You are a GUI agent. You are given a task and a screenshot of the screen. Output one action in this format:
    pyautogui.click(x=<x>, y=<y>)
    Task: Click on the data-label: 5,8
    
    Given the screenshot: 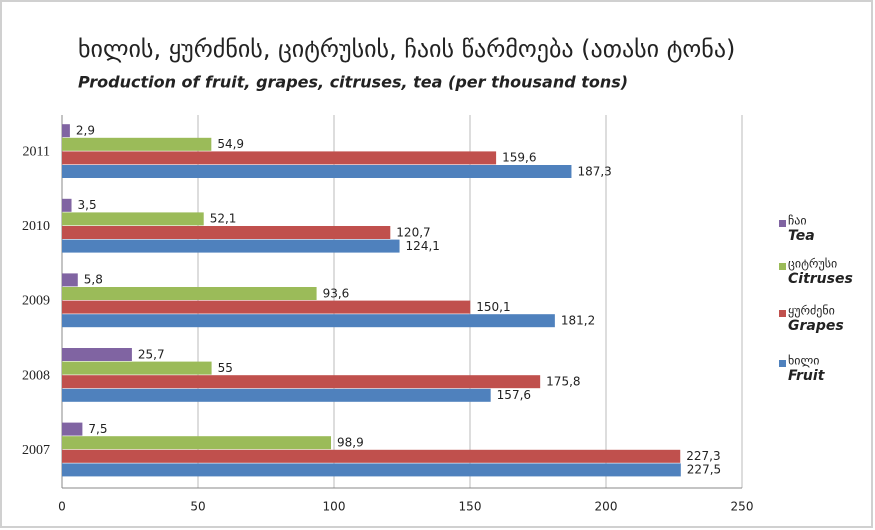 What is the action you would take?
    pyautogui.click(x=93, y=280)
    